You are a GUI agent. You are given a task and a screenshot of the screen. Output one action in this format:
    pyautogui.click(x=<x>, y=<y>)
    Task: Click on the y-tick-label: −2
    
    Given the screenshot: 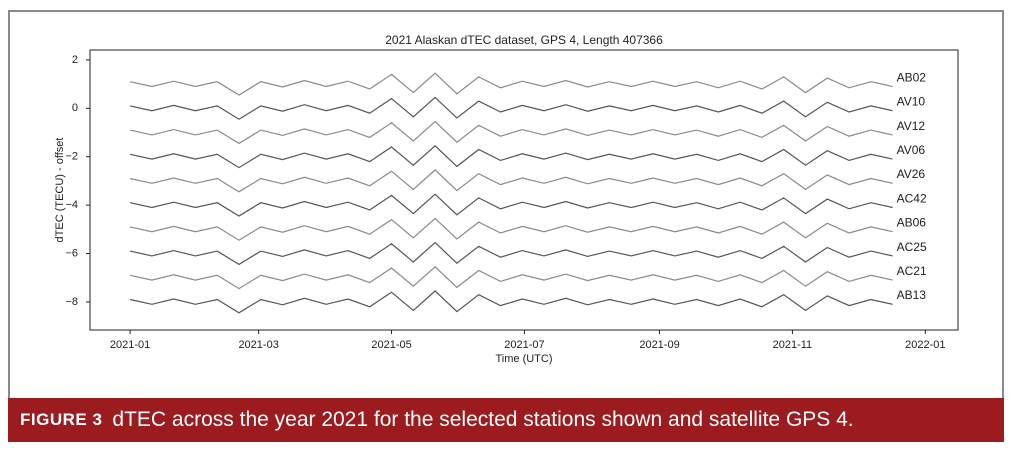 What is the action you would take?
    pyautogui.click(x=71, y=157)
    